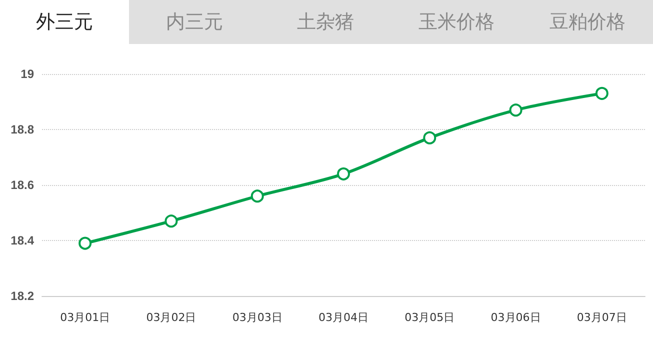 The width and height of the screenshot is (653, 342). I want to click on text: 土杂猪, so click(325, 22).